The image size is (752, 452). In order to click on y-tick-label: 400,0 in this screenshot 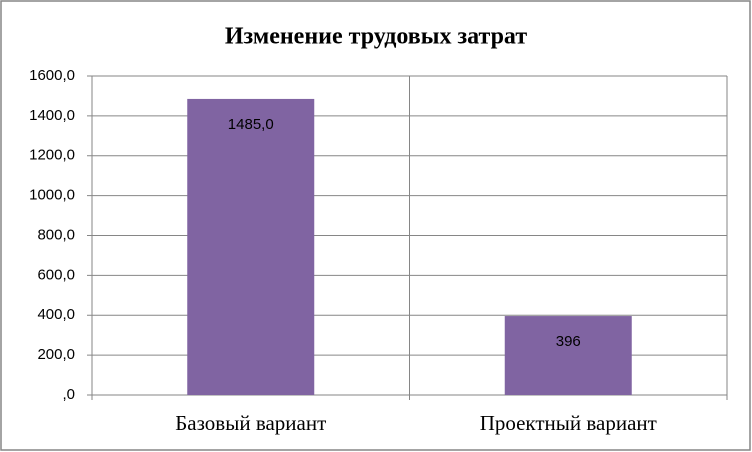, I will do `click(56, 314)`.